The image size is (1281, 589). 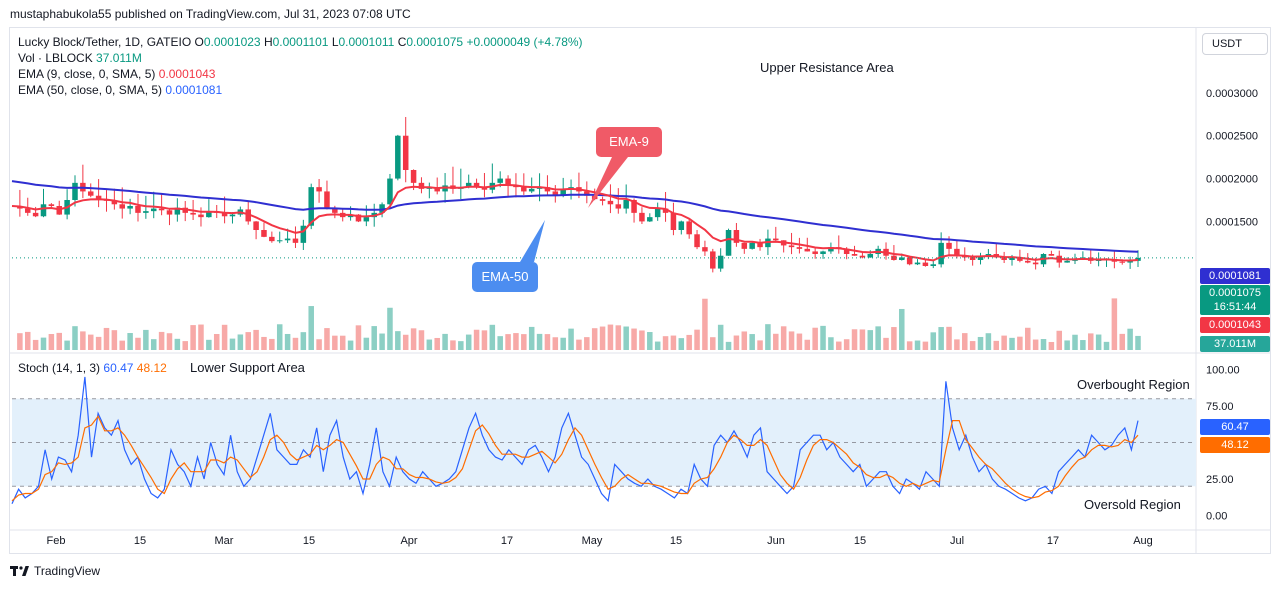 What do you see at coordinates (366, 42) in the screenshot?
I see `low-value: 0.0001011` at bounding box center [366, 42].